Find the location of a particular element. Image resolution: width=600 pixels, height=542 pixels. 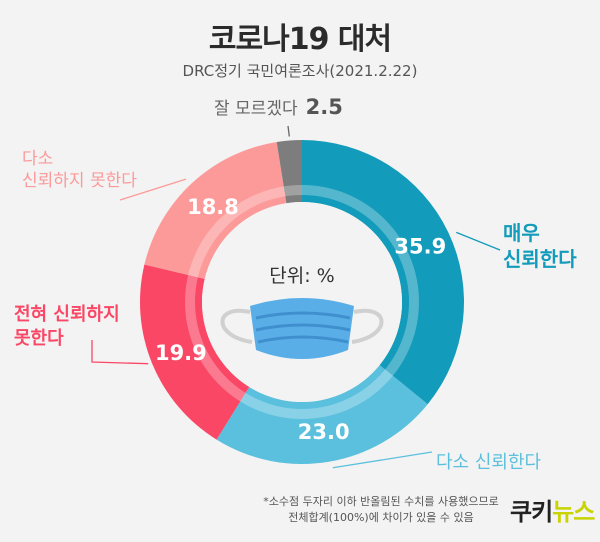

value-label-dont-know: 2.5 is located at coordinates (324, 107).